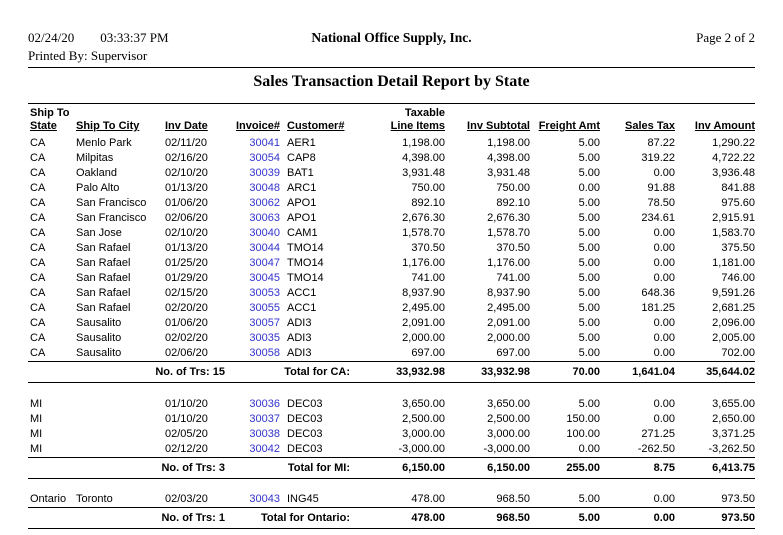  What do you see at coordinates (264, 353) in the screenshot?
I see `invoice-number-link: 30058` at bounding box center [264, 353].